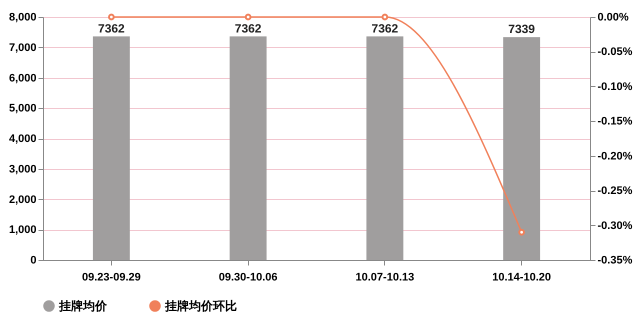 The image size is (640, 320). Describe the element at coordinates (22, 48) in the screenshot. I see `y-tick-label: 7,000` at that location.